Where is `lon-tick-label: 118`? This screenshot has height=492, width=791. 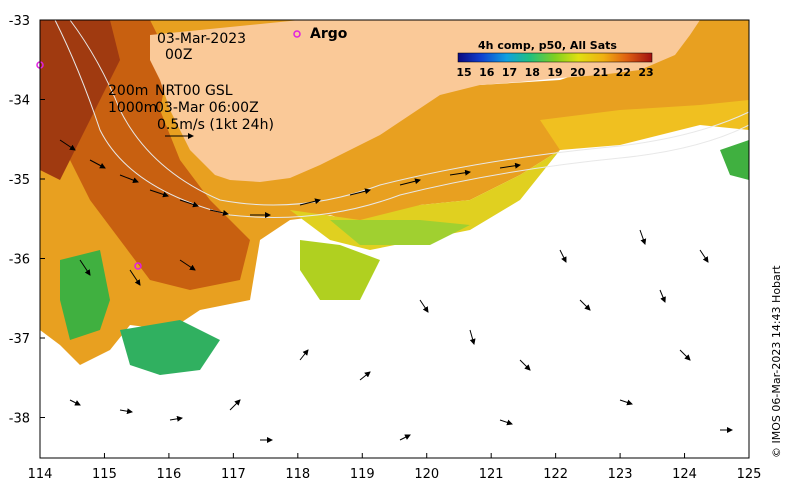 lon-tick-label: 118 is located at coordinates (297, 474).